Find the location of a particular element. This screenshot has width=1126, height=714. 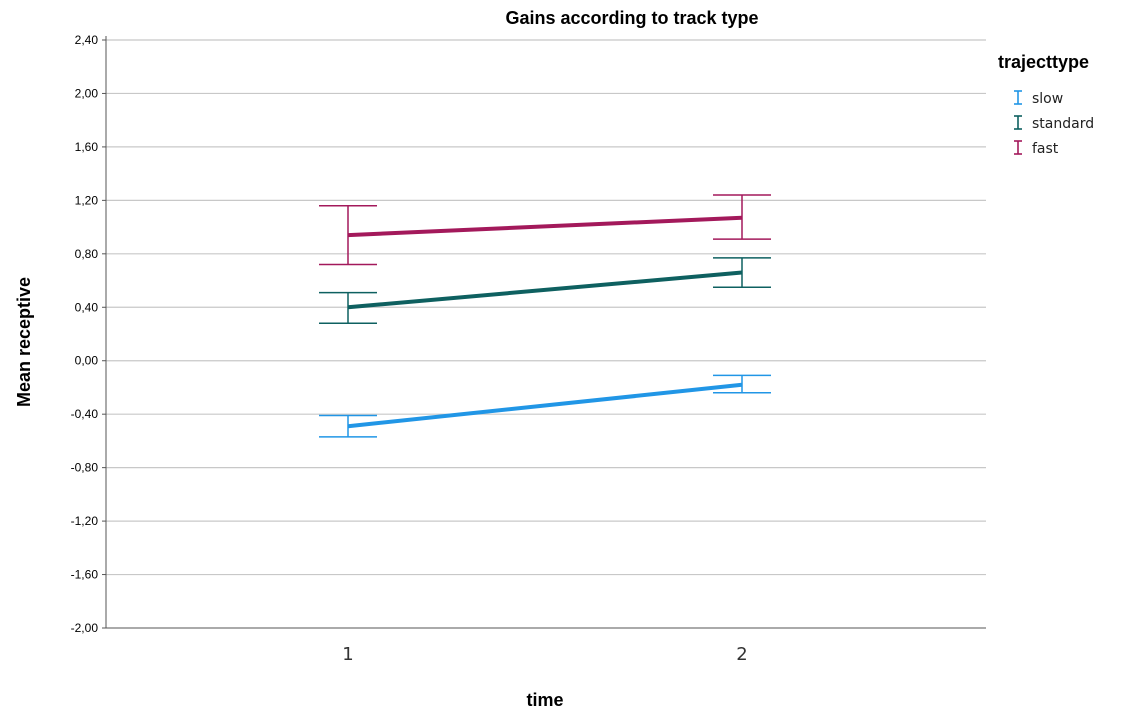

y-tick-label: -1,20 is located at coordinates (85, 521).